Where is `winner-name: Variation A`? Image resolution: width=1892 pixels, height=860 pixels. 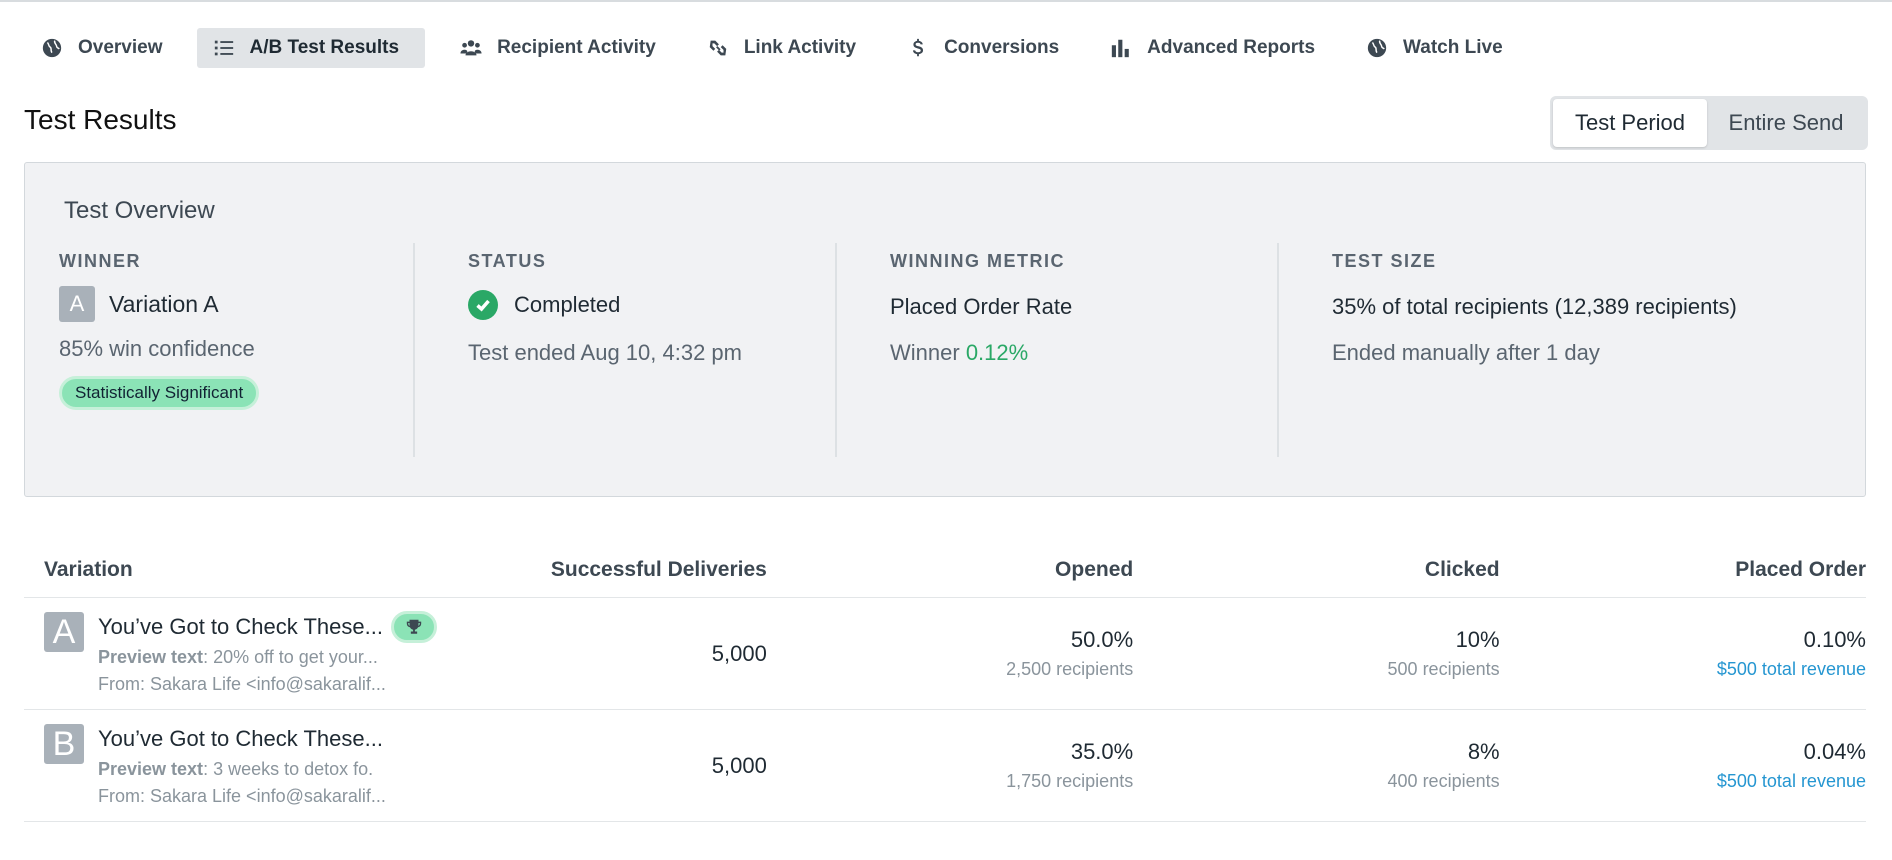 winner-name: Variation A is located at coordinates (164, 303).